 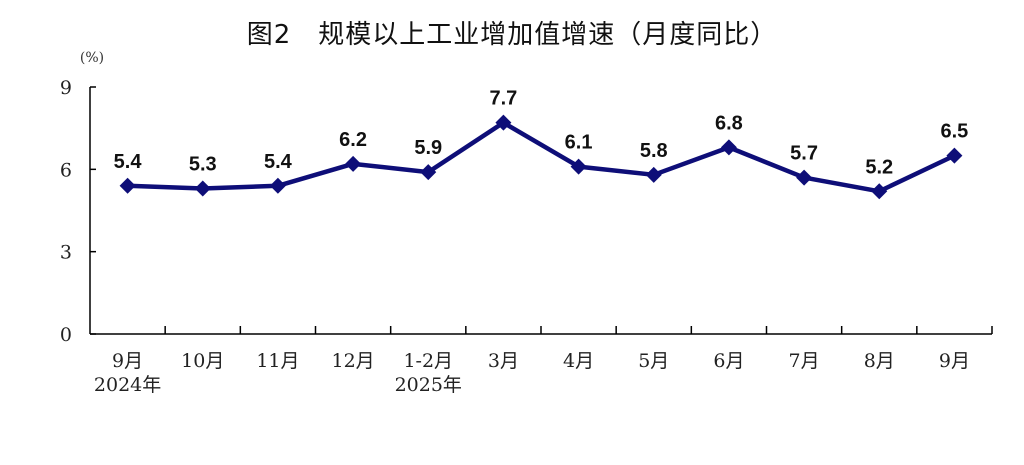 I want to click on x-tick-label: 4月, so click(x=578, y=361).